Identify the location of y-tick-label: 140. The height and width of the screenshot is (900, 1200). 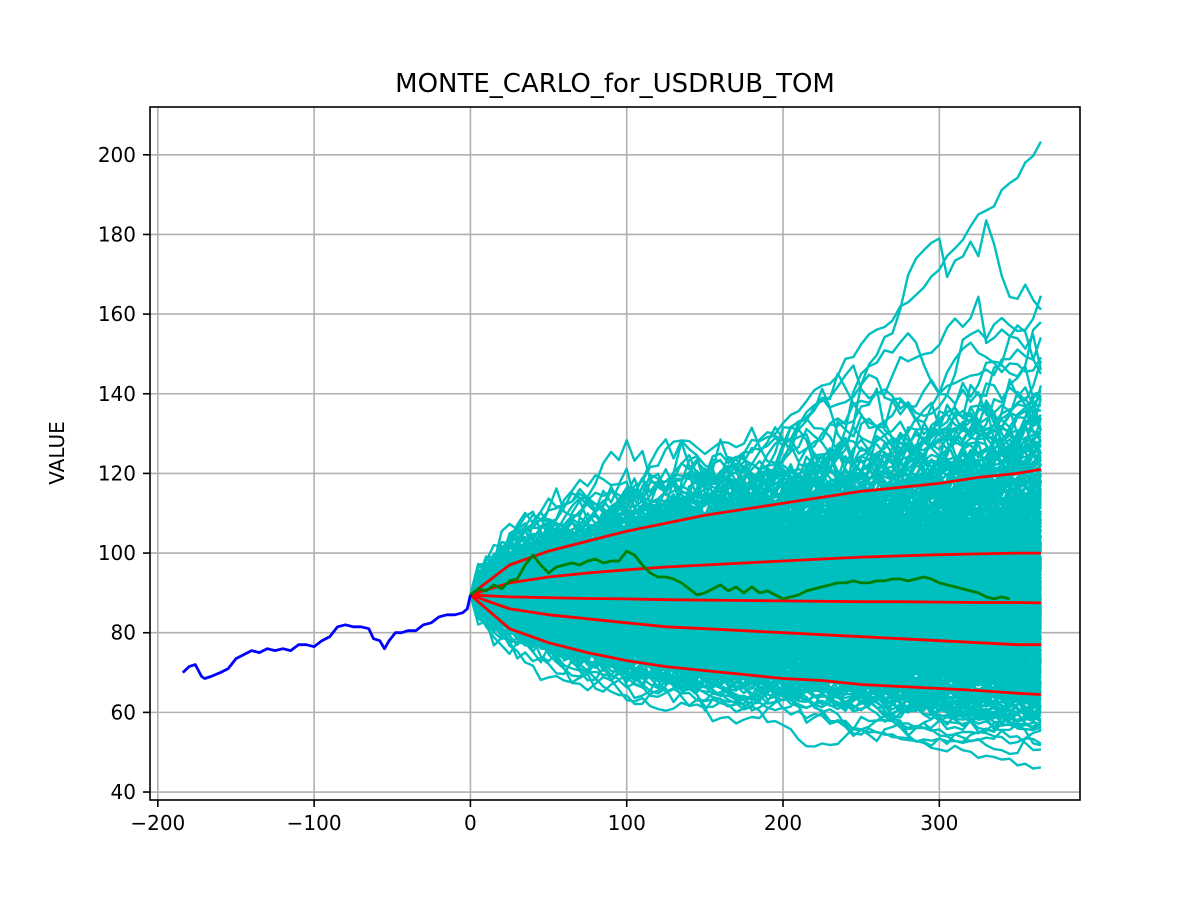
(117, 394).